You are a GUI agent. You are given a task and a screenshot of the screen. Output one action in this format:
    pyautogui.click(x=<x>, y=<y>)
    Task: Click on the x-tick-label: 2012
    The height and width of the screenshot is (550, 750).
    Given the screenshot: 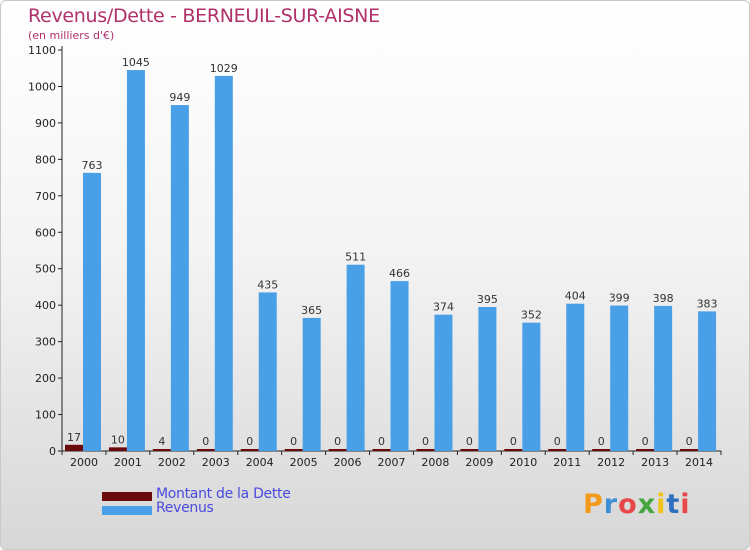 What is the action you would take?
    pyautogui.click(x=611, y=462)
    